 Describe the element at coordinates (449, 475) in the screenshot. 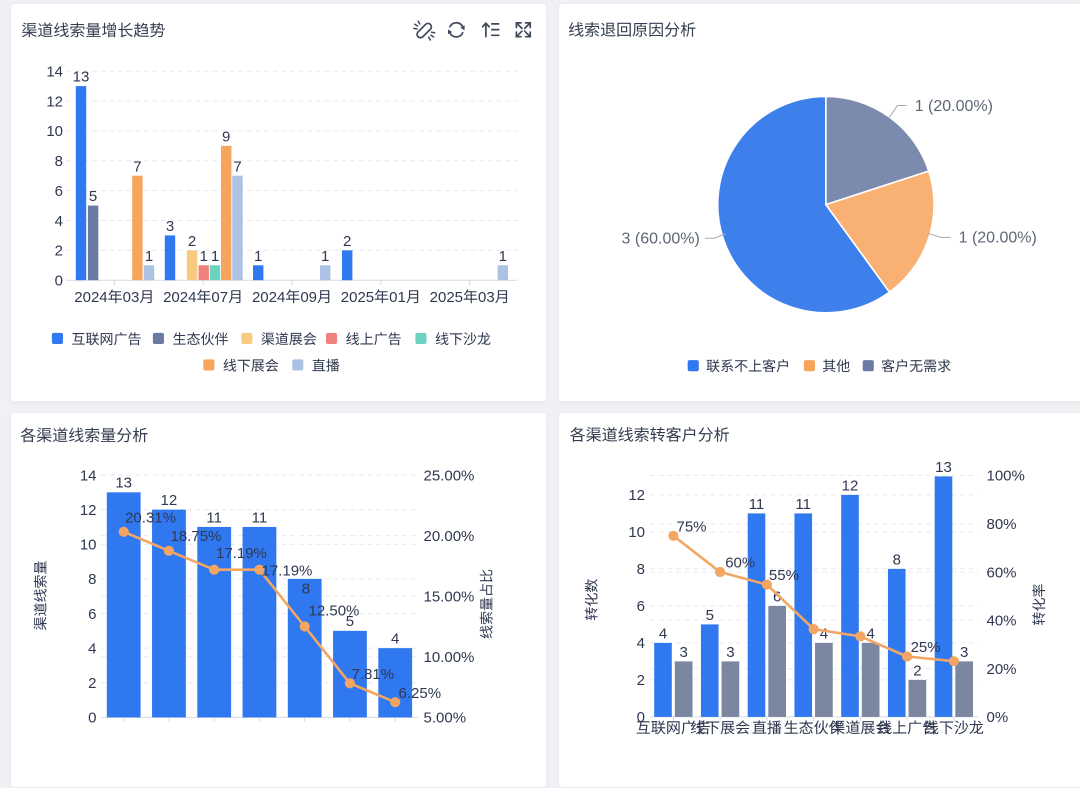

I see `svg-text: 25.00%` at that location.